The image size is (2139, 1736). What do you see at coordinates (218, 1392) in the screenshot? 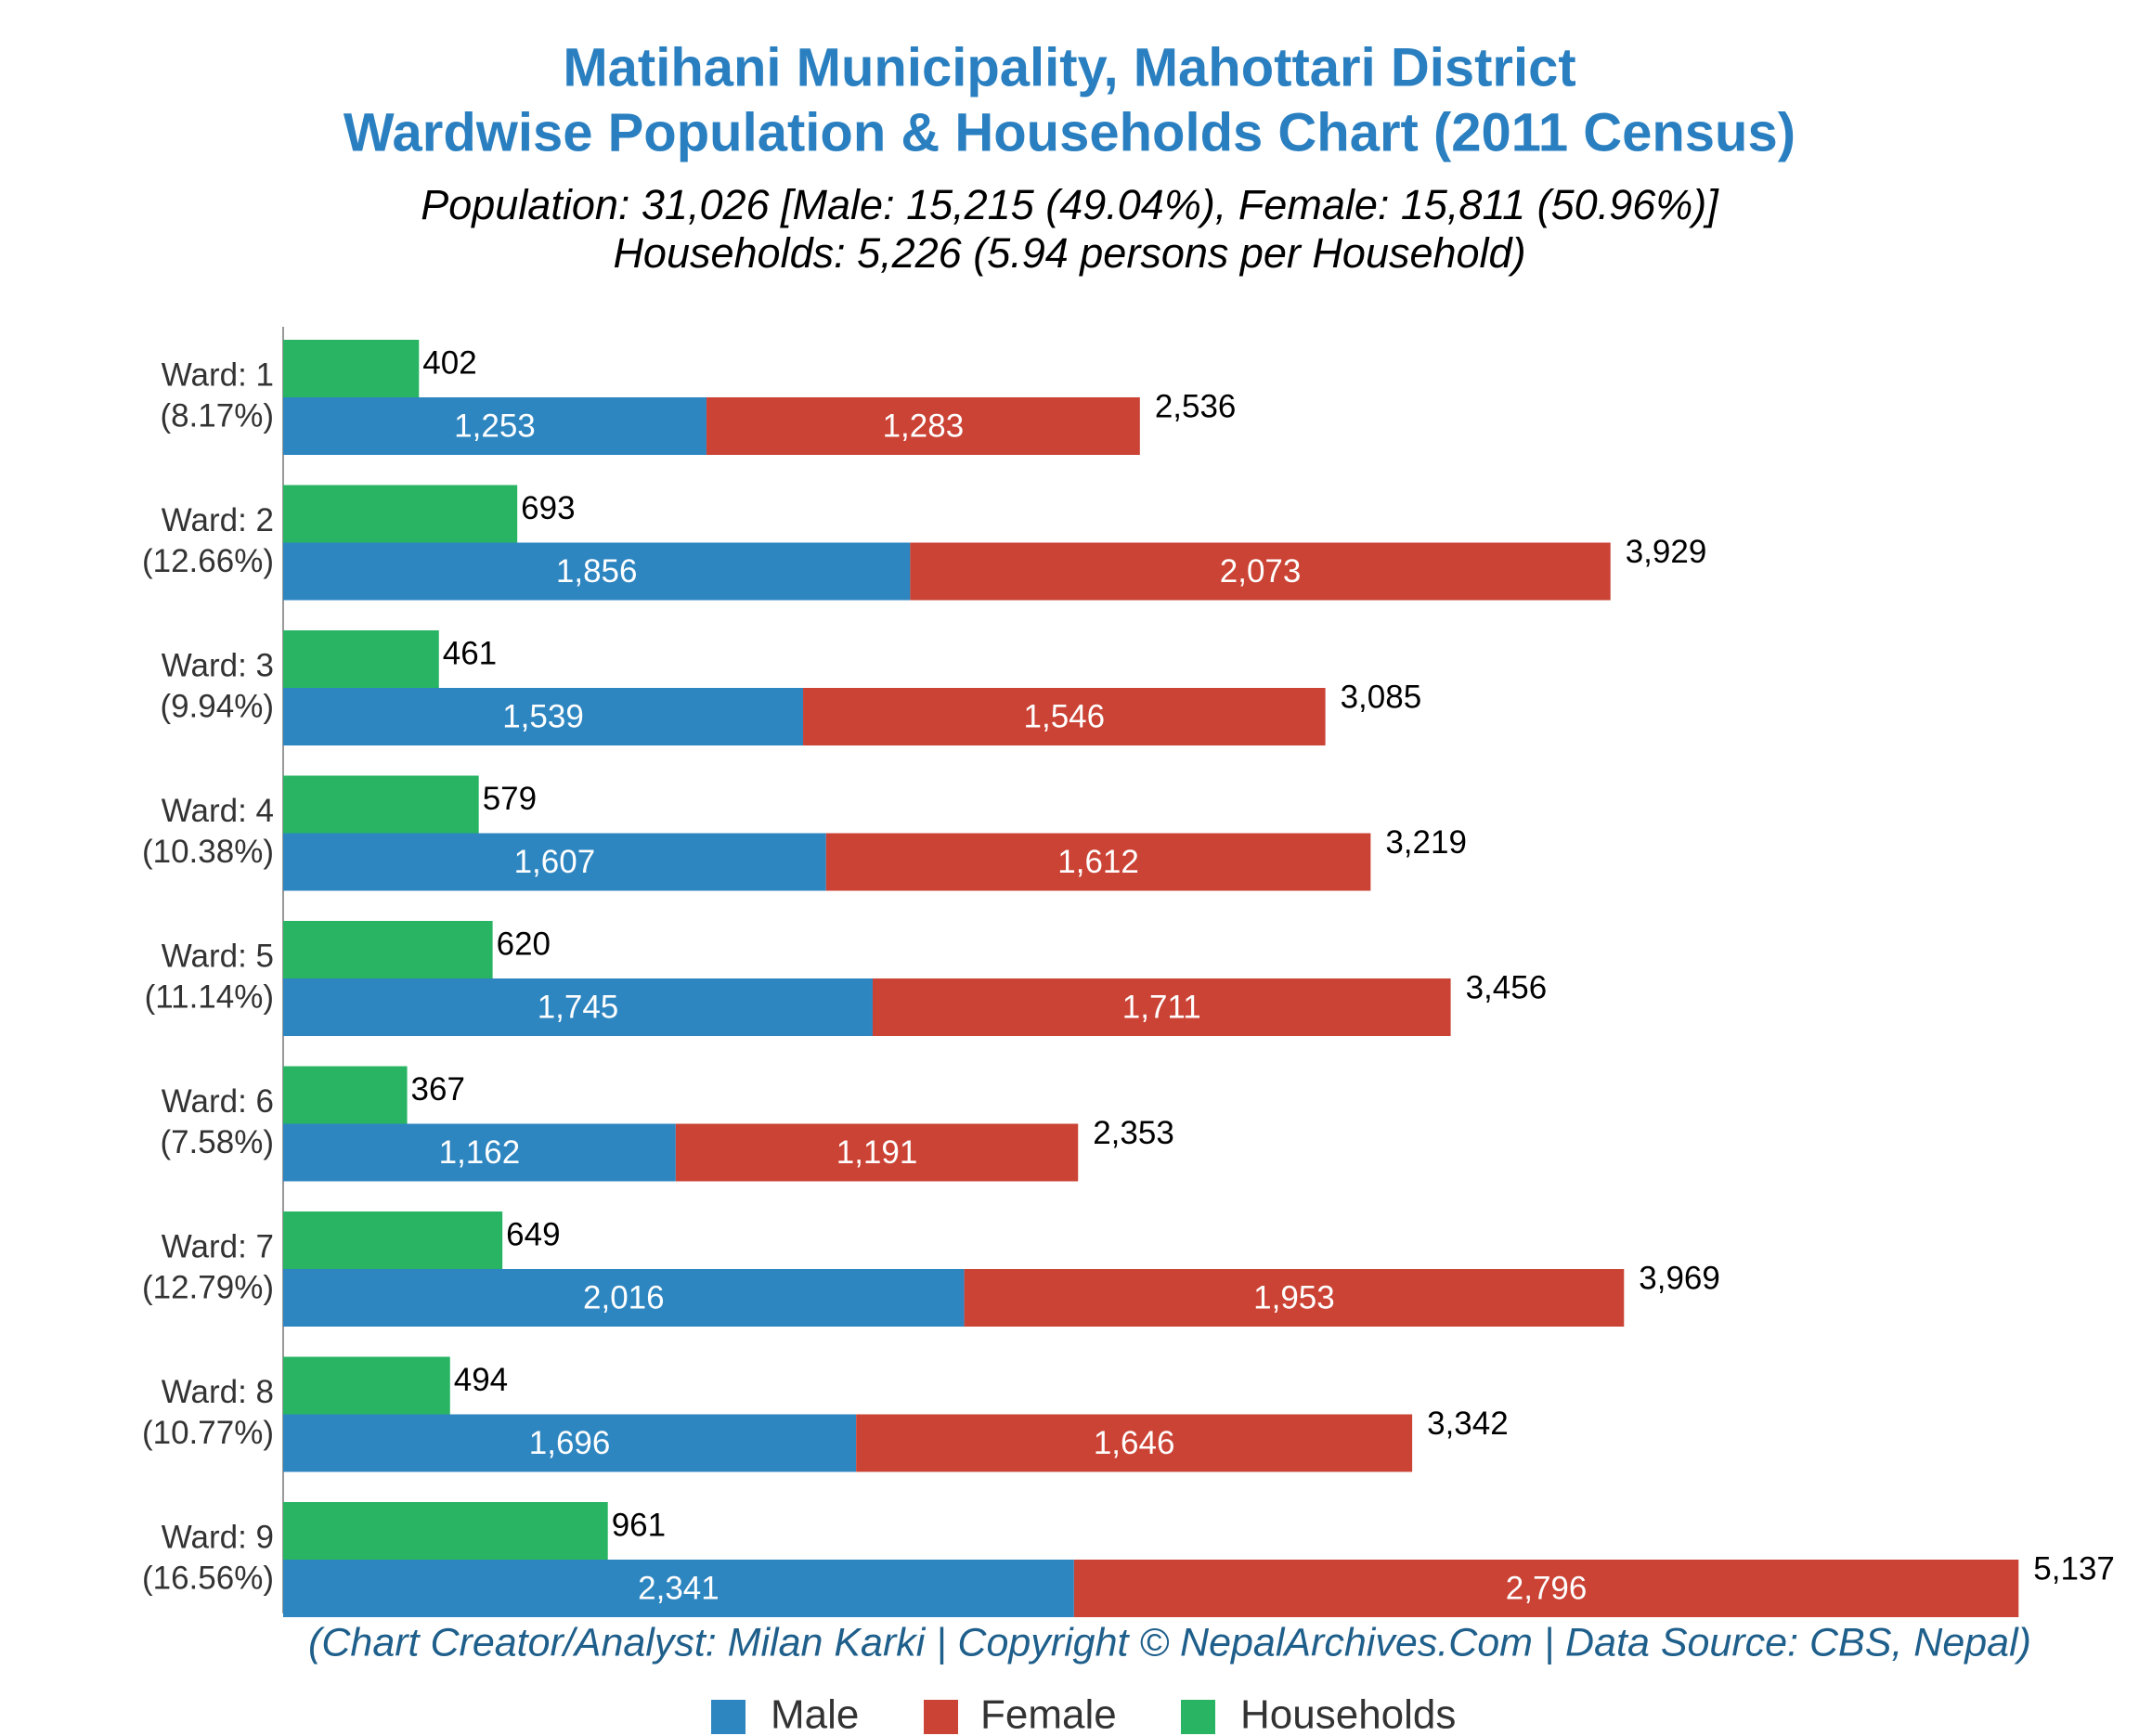
I see `y-tick-label: Ward: 8` at bounding box center [218, 1392].